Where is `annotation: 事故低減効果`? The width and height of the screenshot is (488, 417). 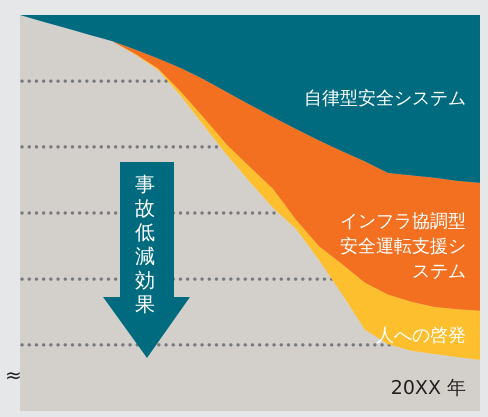
annotation: 事故低減効果 is located at coordinates (145, 244).